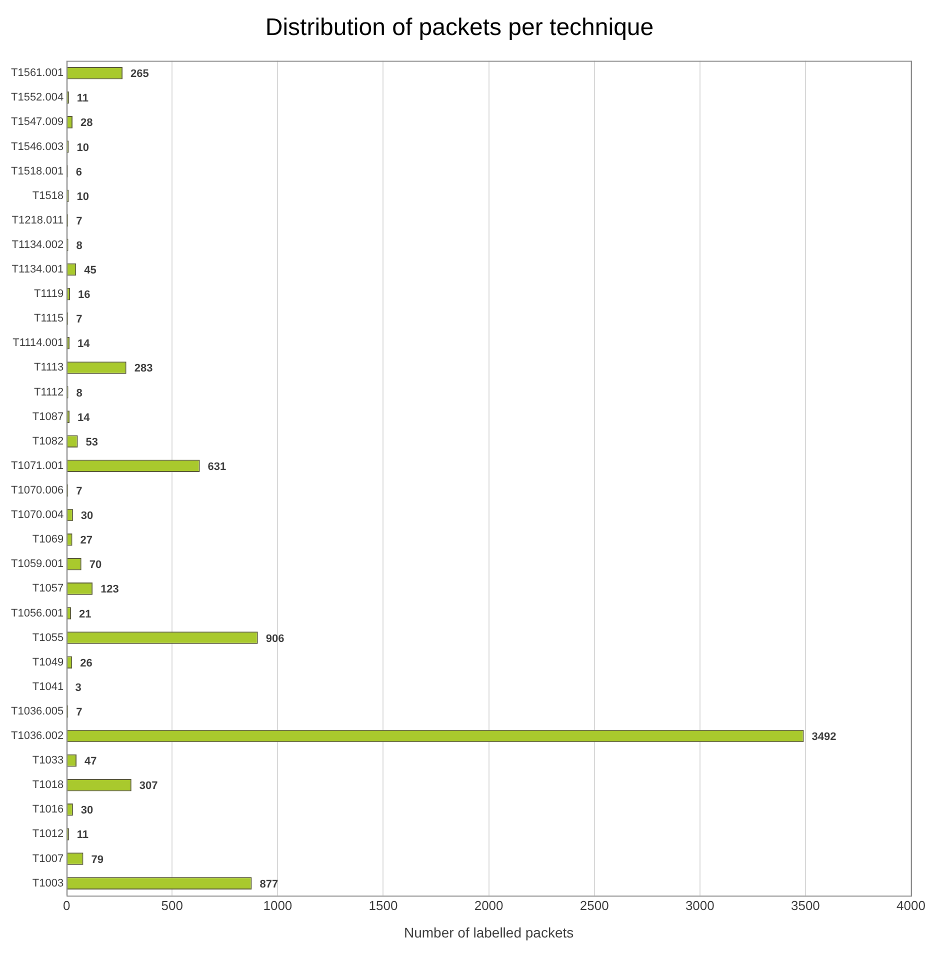 This screenshot has height=956, width=933. What do you see at coordinates (139, 74) in the screenshot?
I see `data-label: 265` at bounding box center [139, 74].